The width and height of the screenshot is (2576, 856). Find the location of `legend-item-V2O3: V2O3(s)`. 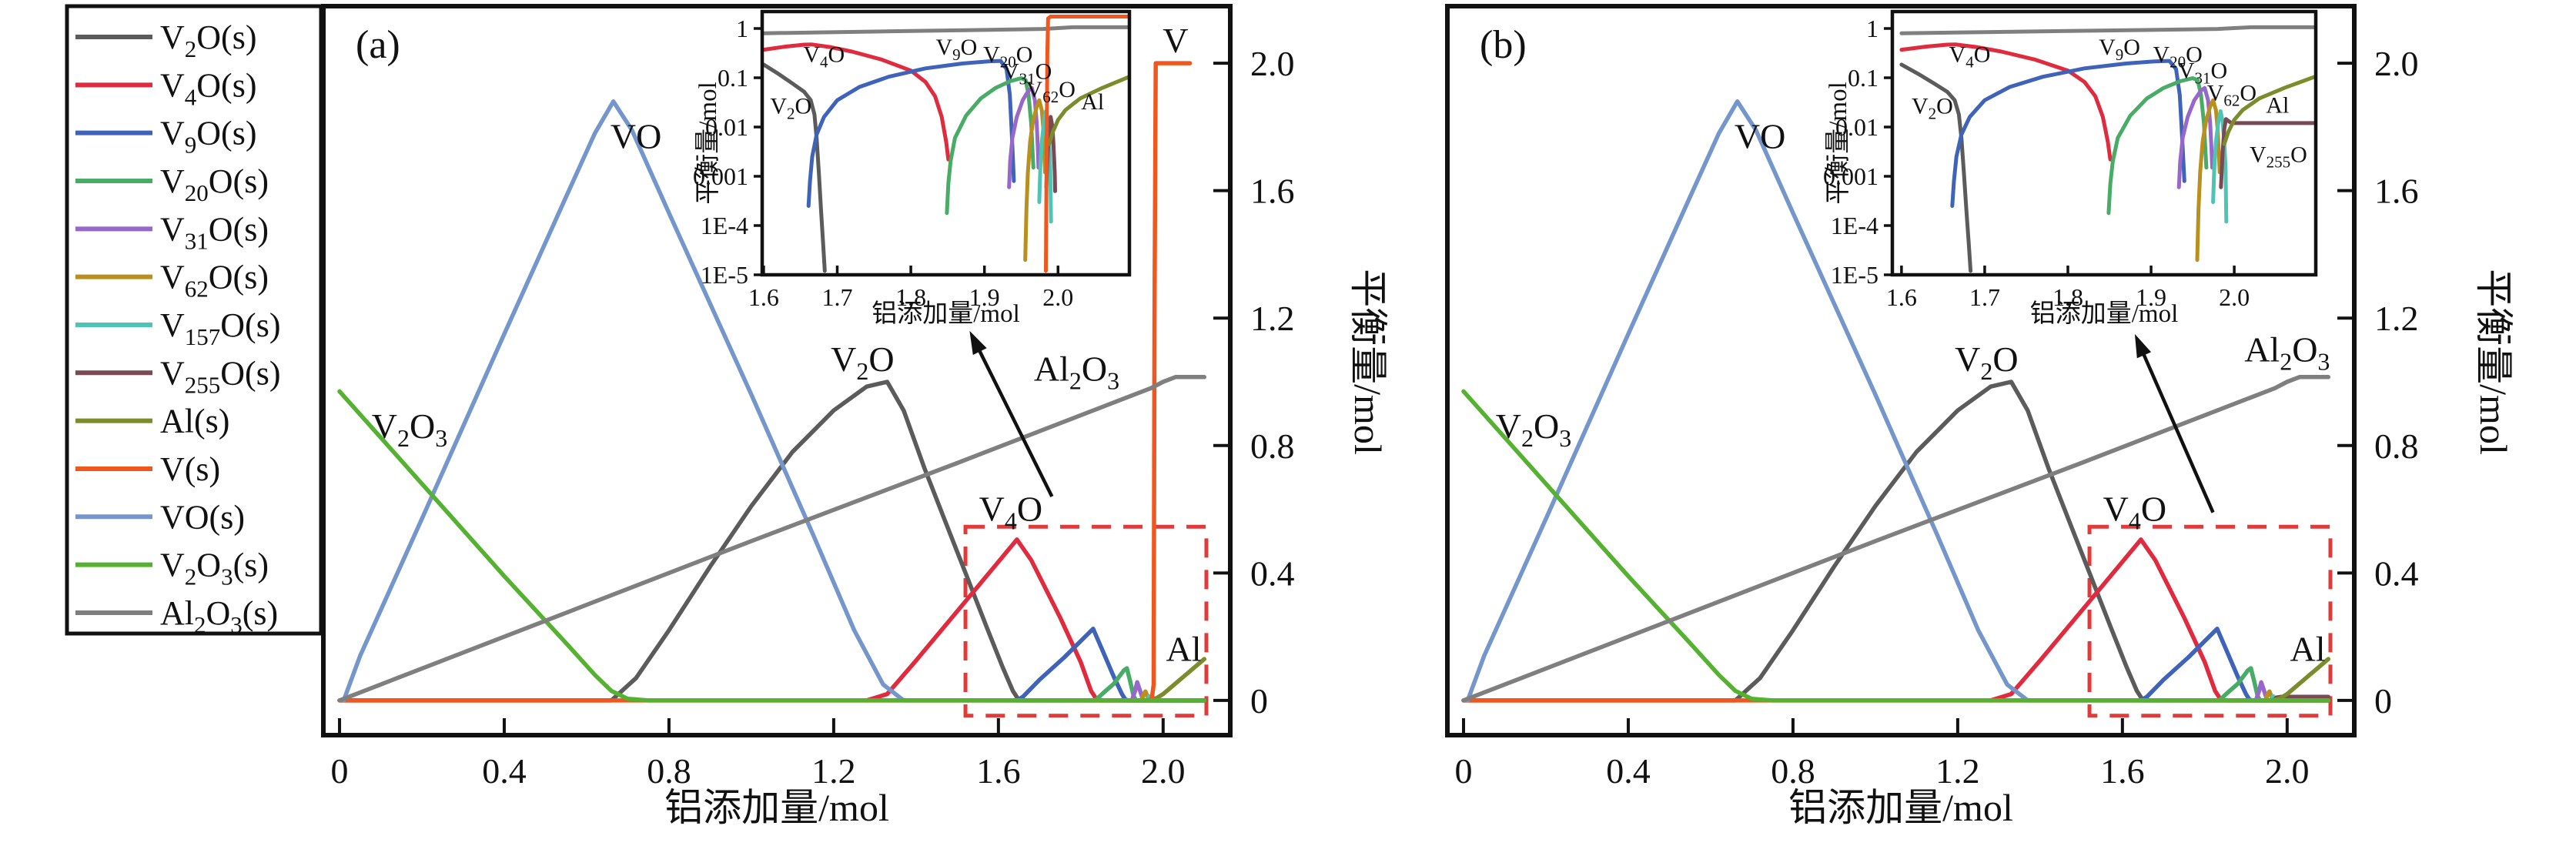

legend-item-V2O3: V2O3(s) is located at coordinates (172, 568).